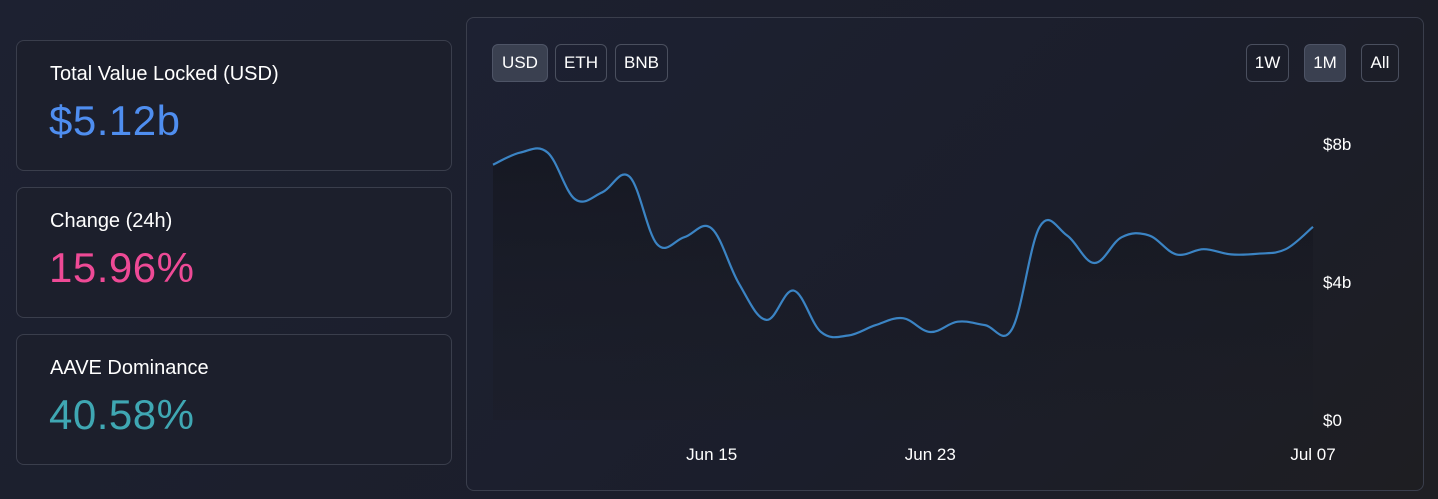 This screenshot has height=499, width=1438. Describe the element at coordinates (234, 399) in the screenshot. I see `dominance-card: AAVE Dominance 40.58%` at that location.